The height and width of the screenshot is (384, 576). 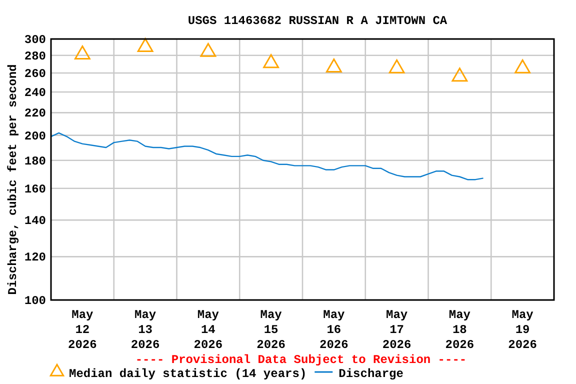 What do you see at coordinates (35, 93) in the screenshot?
I see `y-tick-label: 240` at bounding box center [35, 93].